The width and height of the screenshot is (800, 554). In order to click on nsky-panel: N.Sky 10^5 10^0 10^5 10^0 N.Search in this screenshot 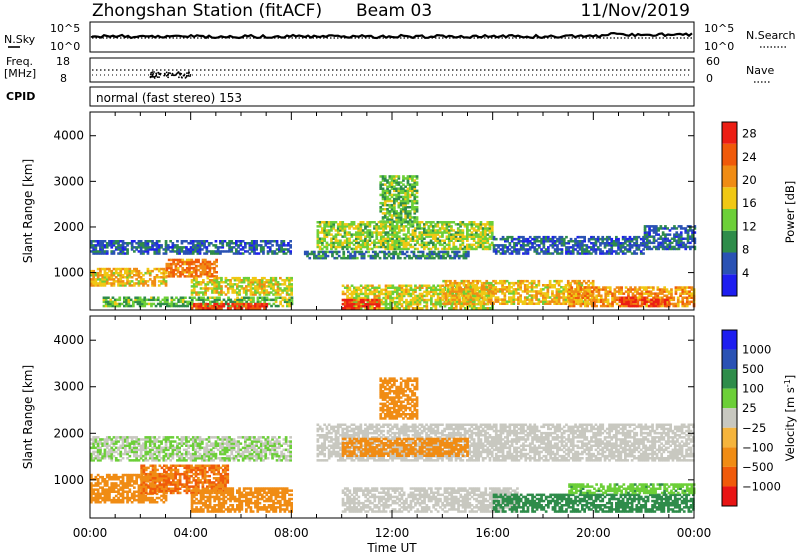, I will do `click(400, 37)`.